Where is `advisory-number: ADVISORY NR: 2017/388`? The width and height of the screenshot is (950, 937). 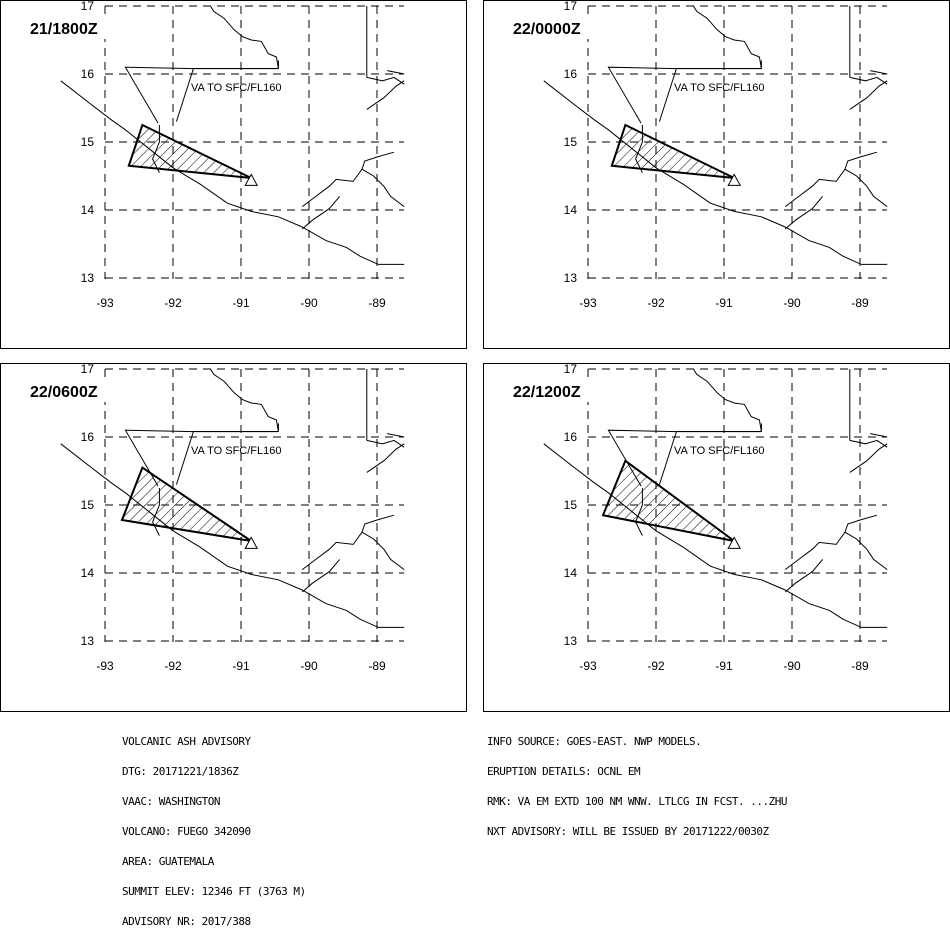 advisory-number: ADVISORY NR: 2017/388 is located at coordinates (186, 921).